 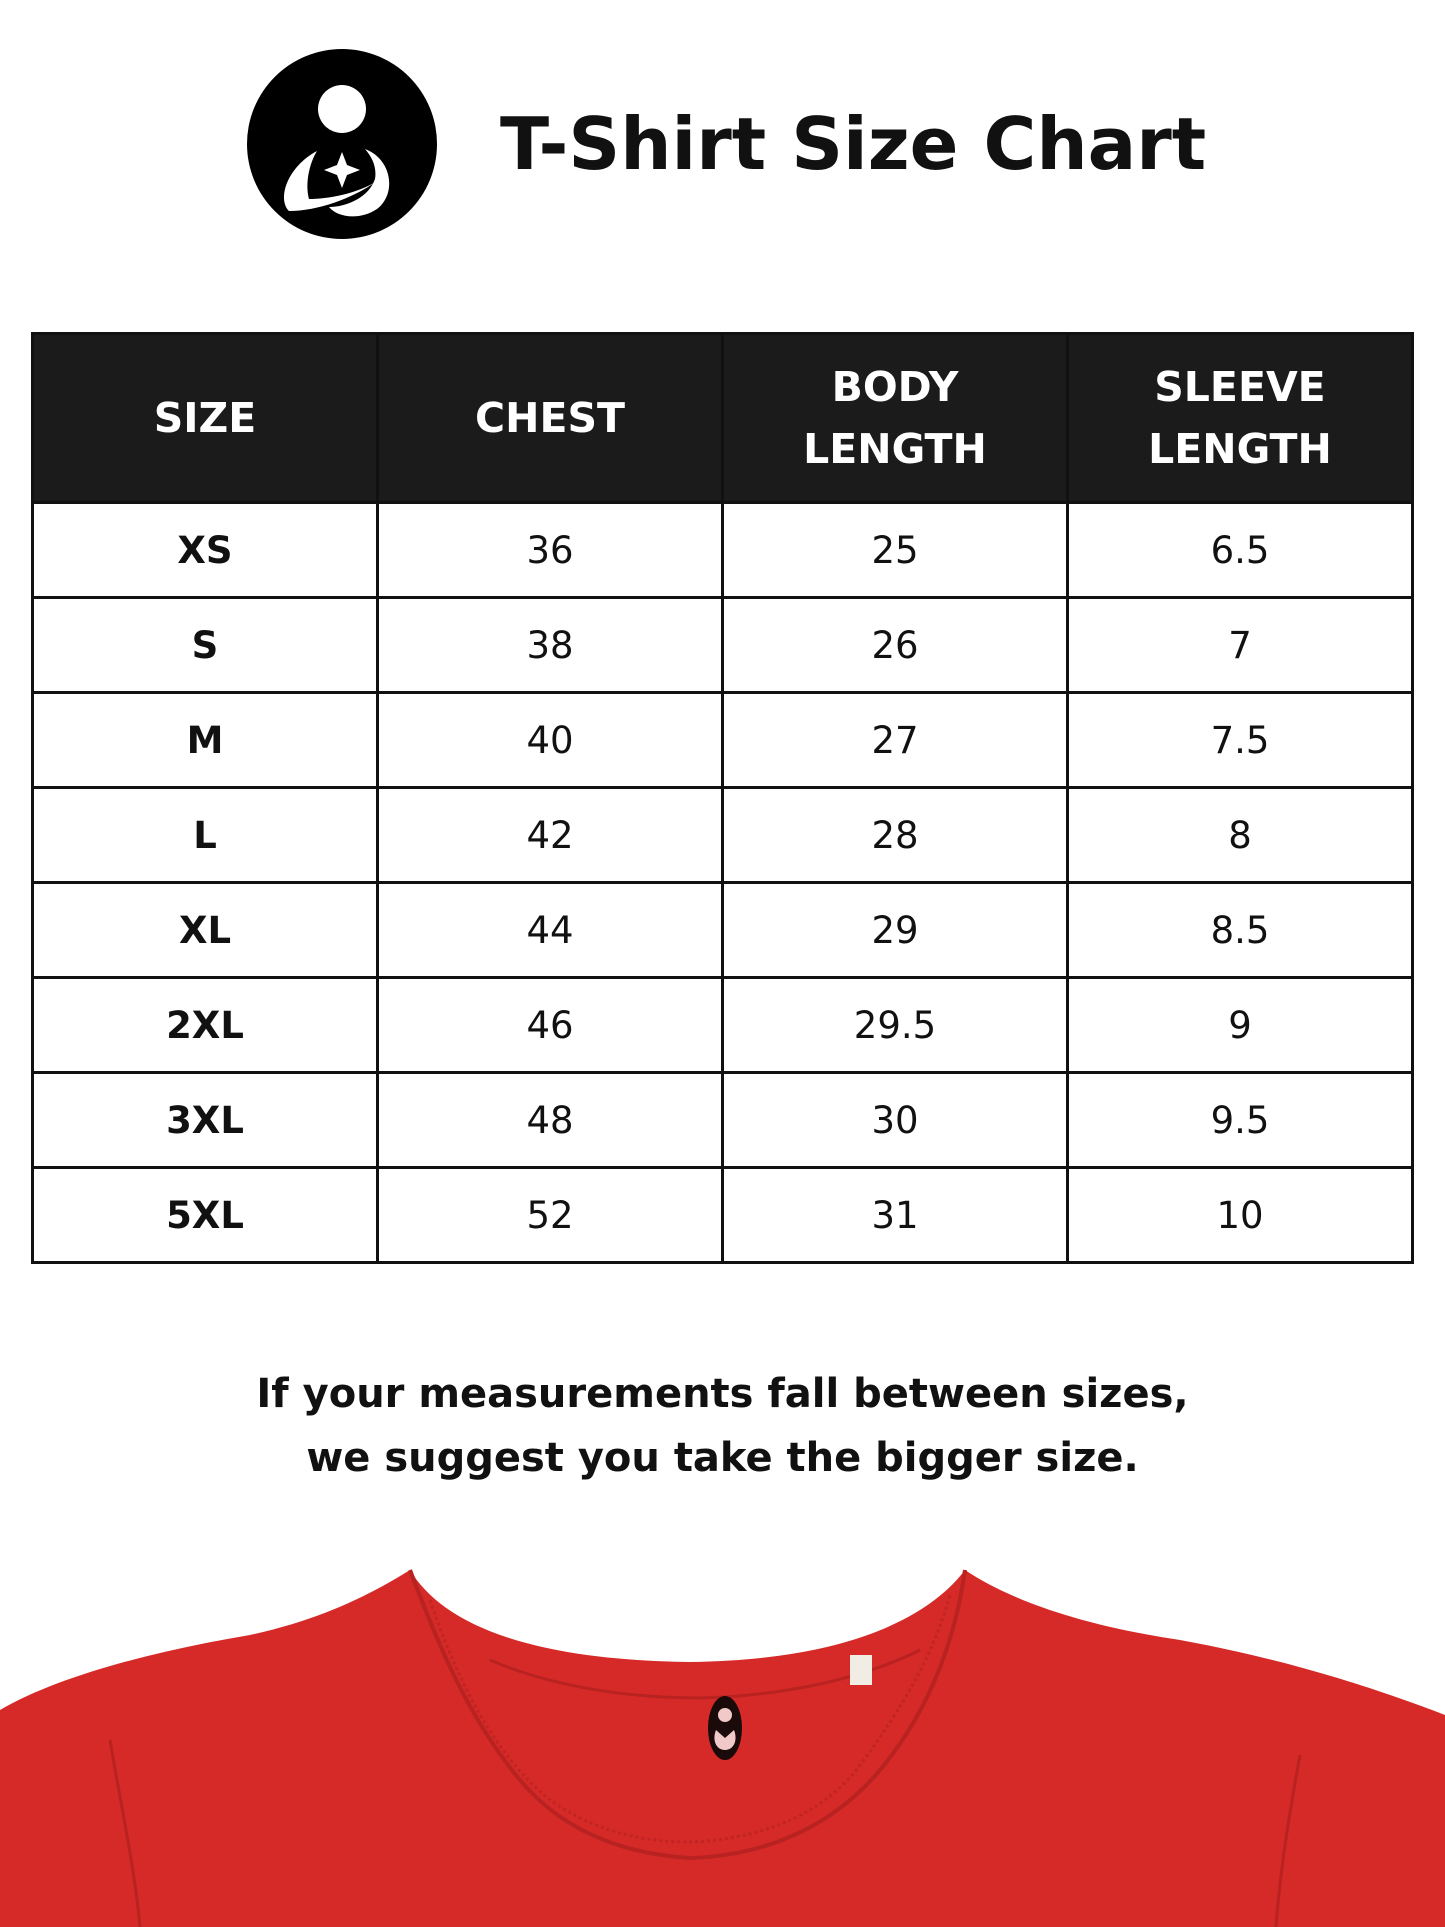 What do you see at coordinates (550, 645) in the screenshot?
I see `cell-chest: 38` at bounding box center [550, 645].